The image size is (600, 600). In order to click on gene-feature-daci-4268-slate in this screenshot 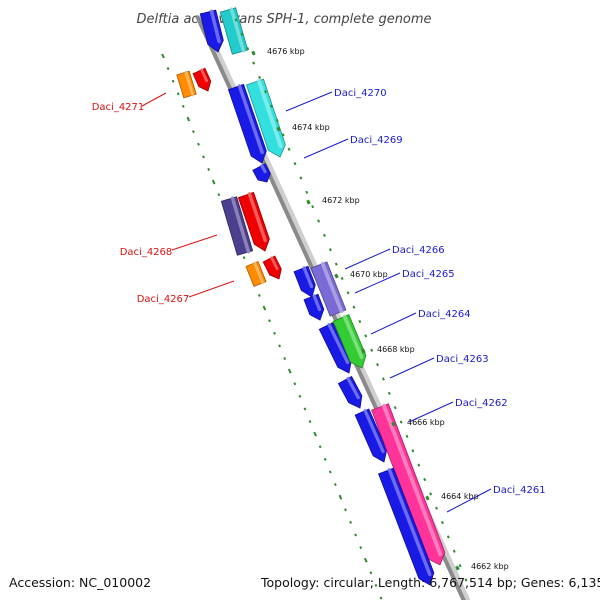, I will do `click(237, 226)`.